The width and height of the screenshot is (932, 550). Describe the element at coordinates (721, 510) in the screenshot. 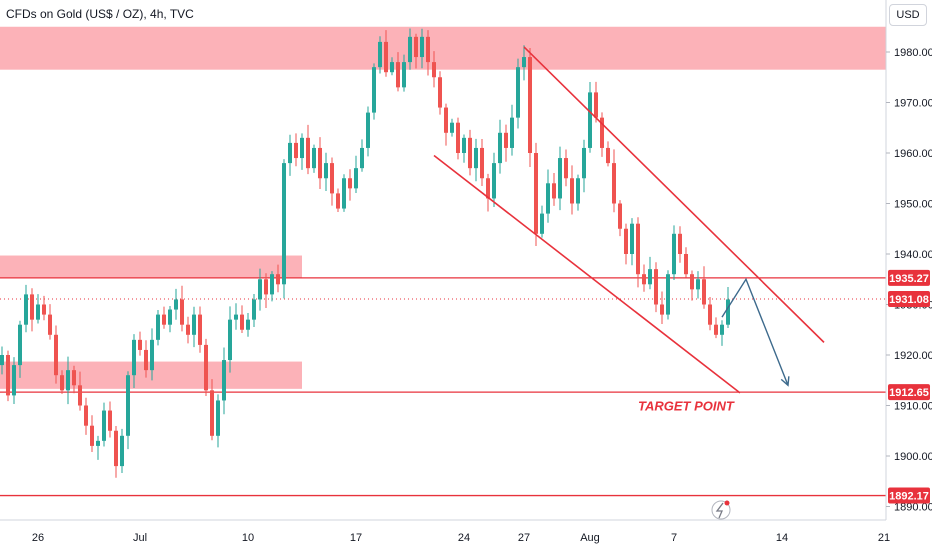

I see `lightning-icon` at that location.